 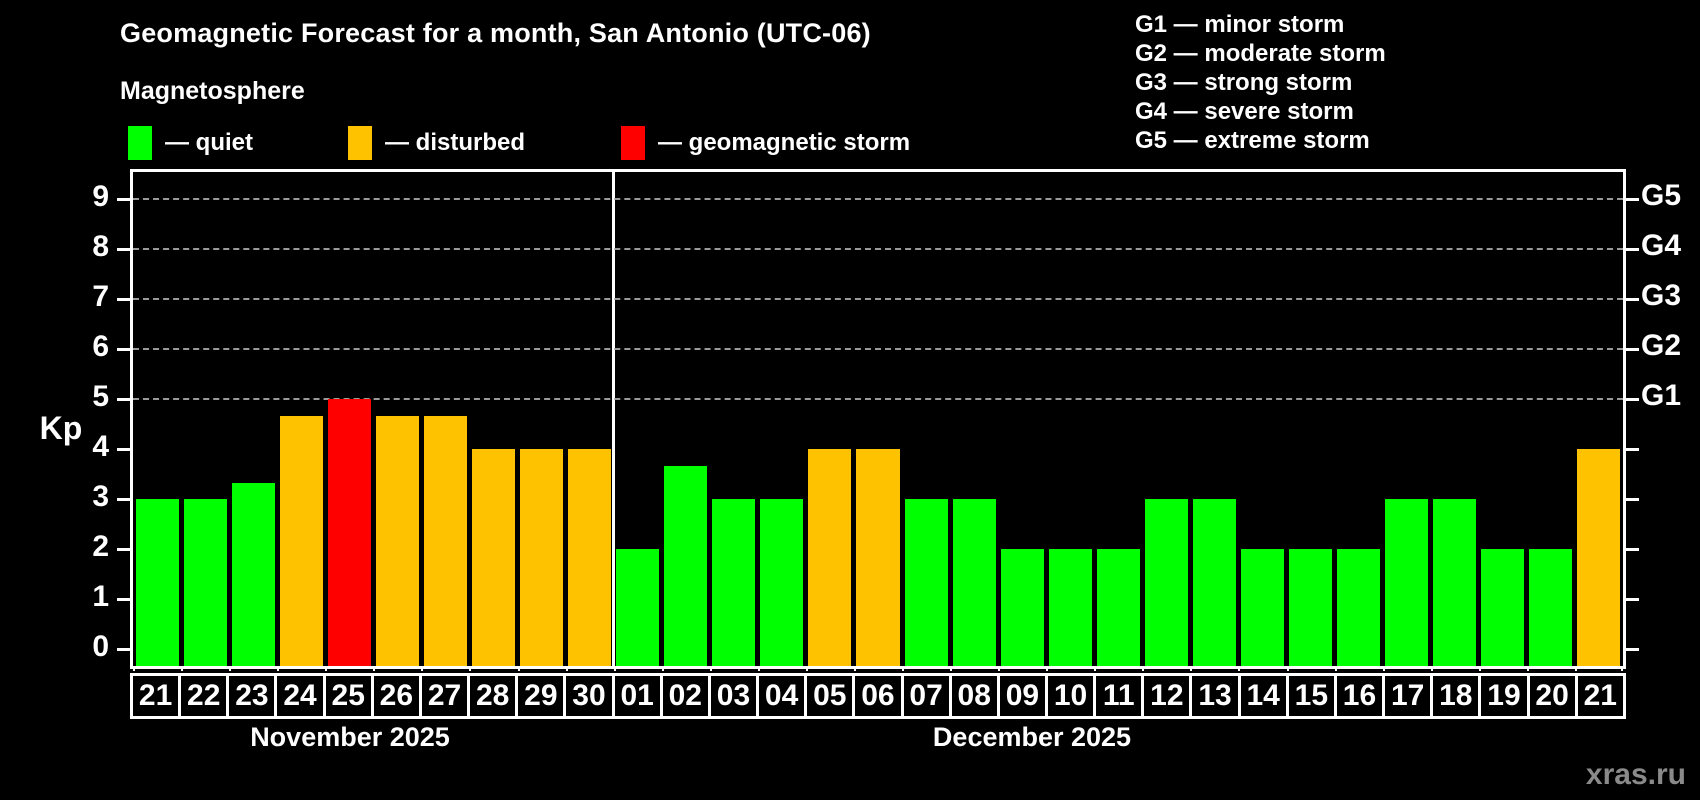 I want to click on month-divider-line, so click(x=614, y=419).